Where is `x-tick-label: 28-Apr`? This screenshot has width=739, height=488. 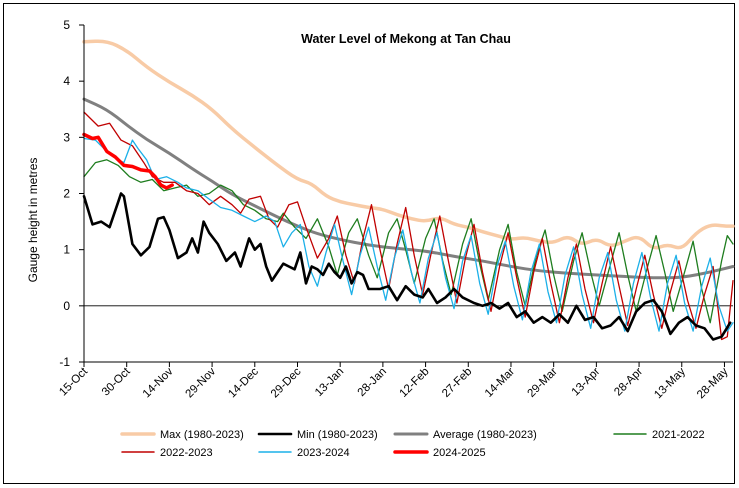 x-tick-label: 28-Apr is located at coordinates (628, 382).